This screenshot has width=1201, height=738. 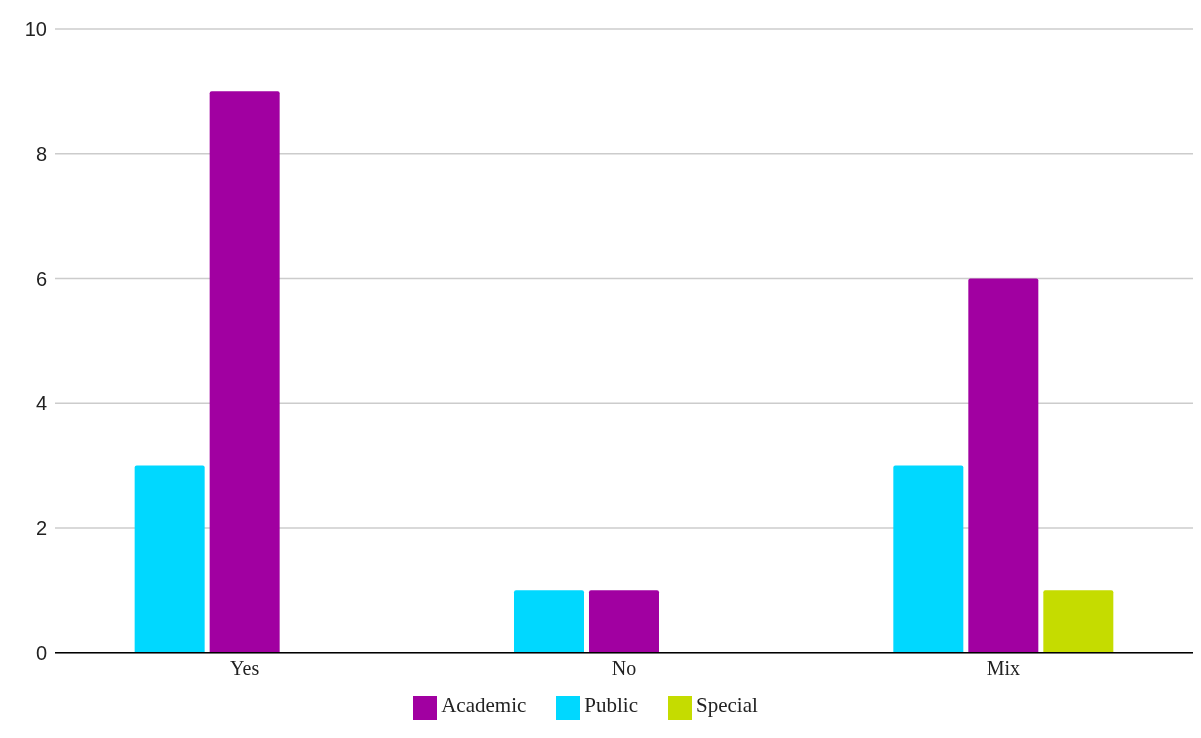 I want to click on y-tick-label: 10, so click(x=35, y=29).